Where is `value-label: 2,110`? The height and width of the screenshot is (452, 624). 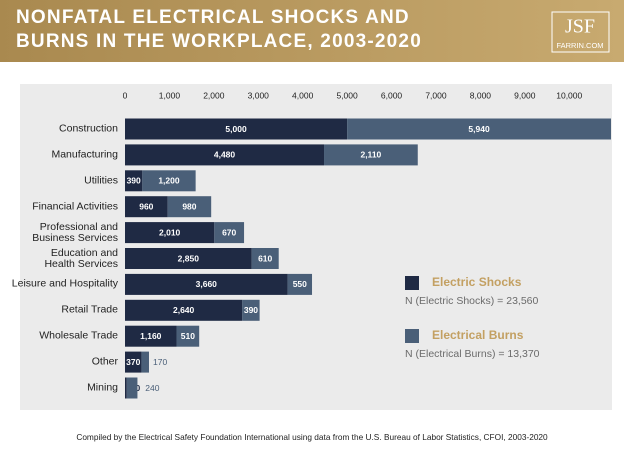 value-label: 2,110 is located at coordinates (370, 155).